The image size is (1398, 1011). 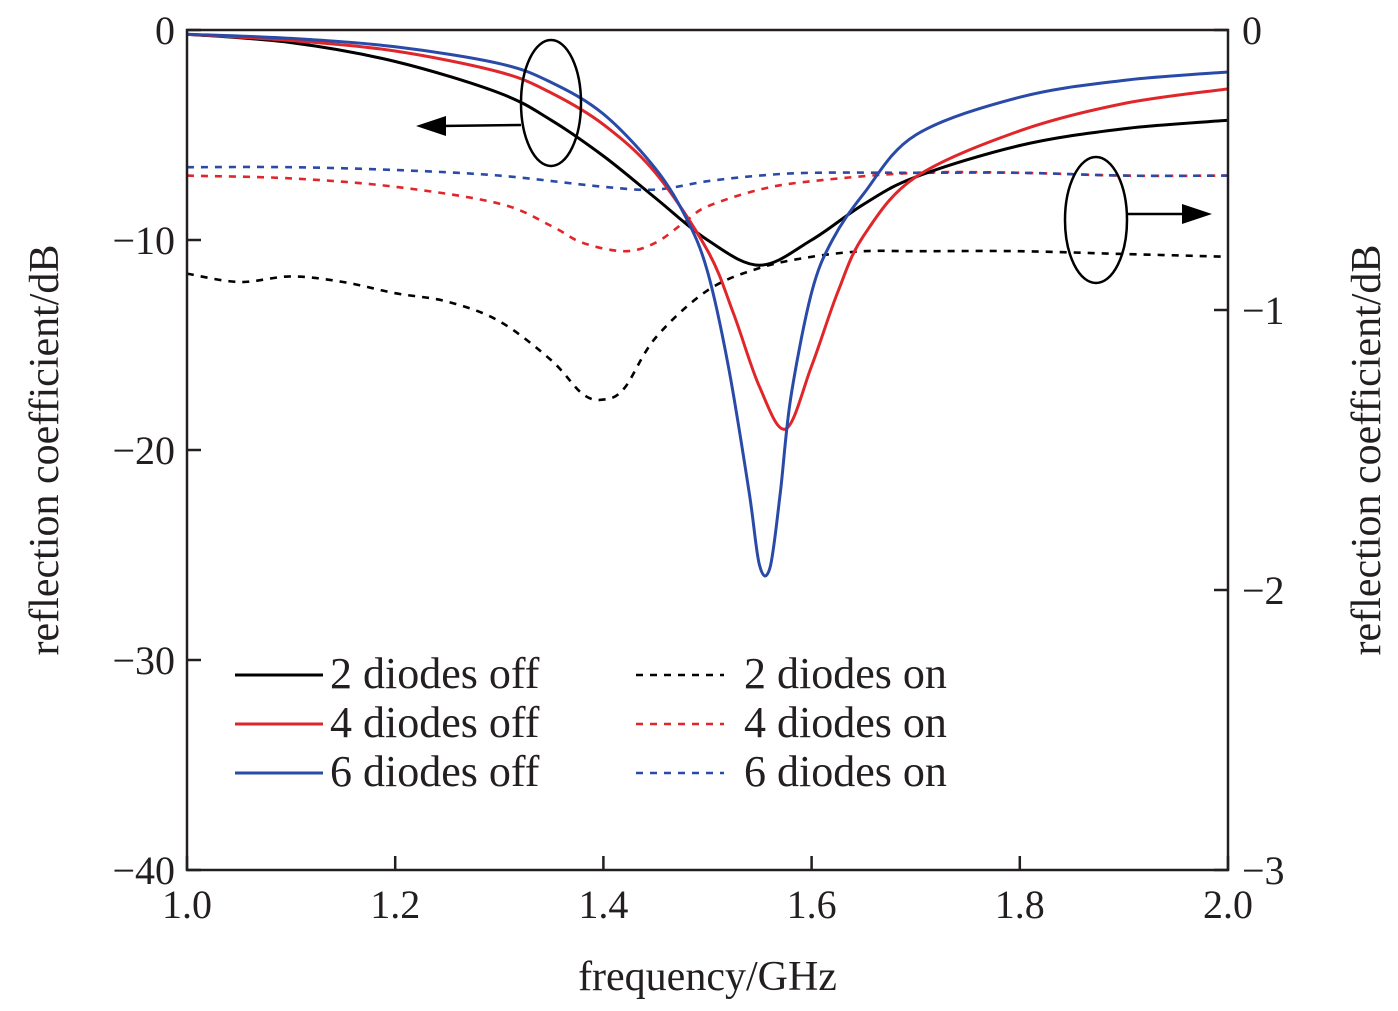 I want to click on y-right-tick-label: −1, so click(x=1263, y=310).